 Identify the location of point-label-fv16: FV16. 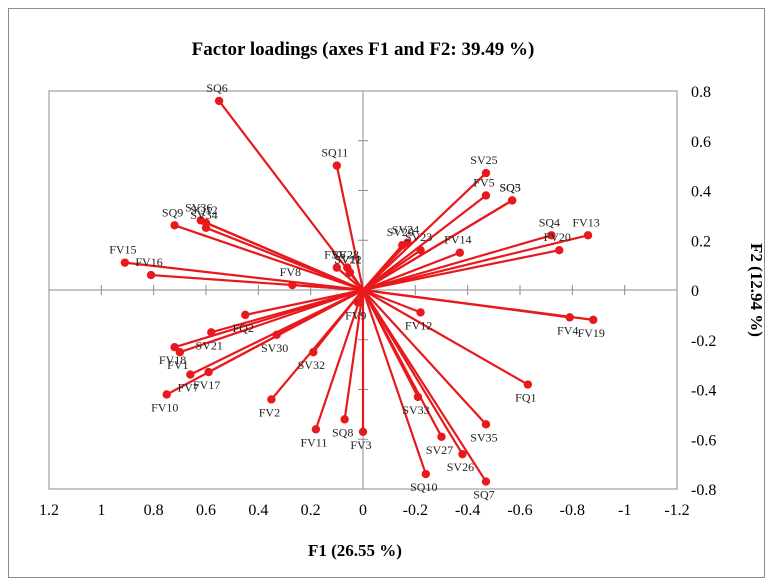
(148, 262).